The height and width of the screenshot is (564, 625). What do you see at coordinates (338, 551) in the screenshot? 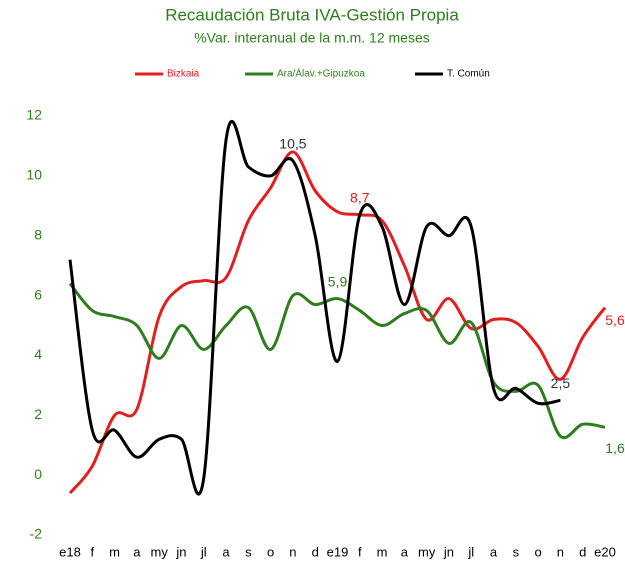
I see `x-tick-label: e19` at bounding box center [338, 551].